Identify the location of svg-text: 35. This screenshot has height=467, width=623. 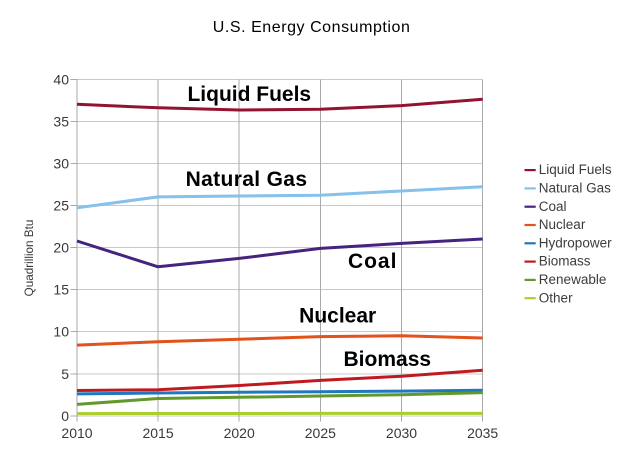
(61, 122).